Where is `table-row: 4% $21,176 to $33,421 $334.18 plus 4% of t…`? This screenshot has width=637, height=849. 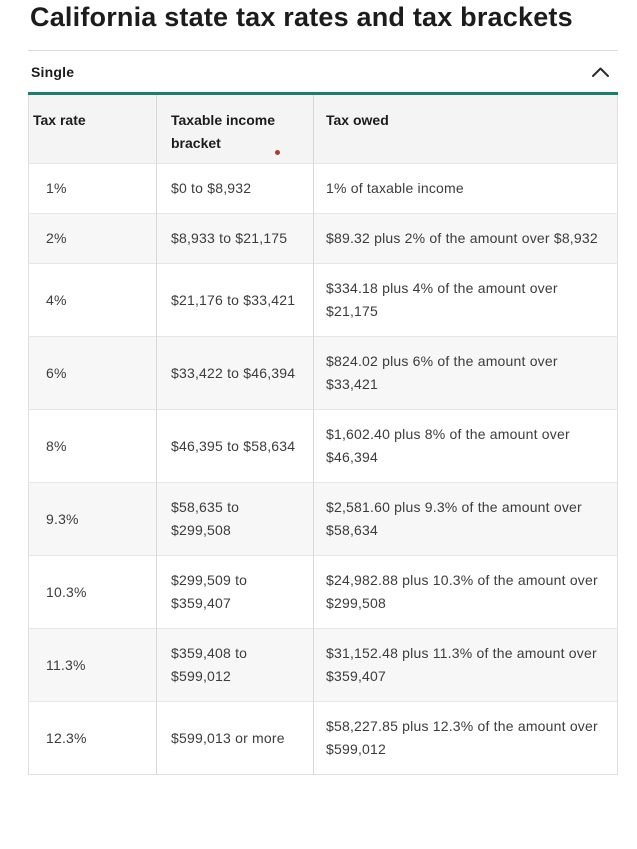
table-row: 4% $21,176 to $33,421 $334.18 plus 4% of t… is located at coordinates (323, 300).